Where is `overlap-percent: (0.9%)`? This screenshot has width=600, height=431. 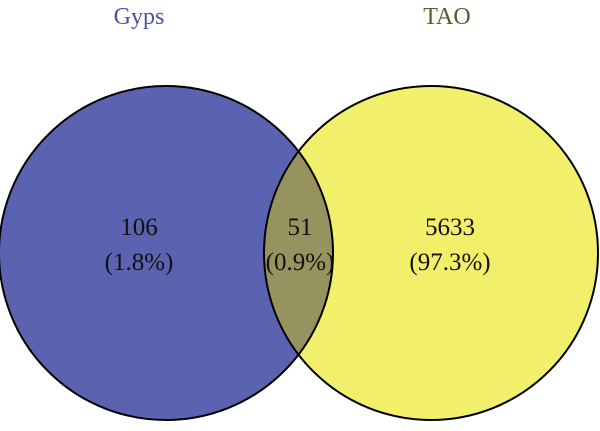
overlap-percent: (0.9%) is located at coordinates (300, 262).